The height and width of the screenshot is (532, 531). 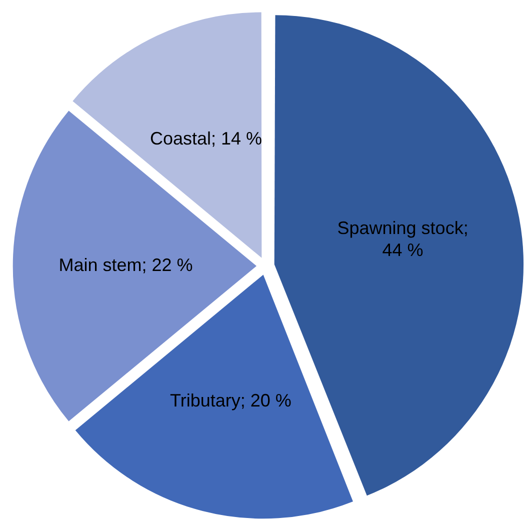 I want to click on slice-label: Tributary; 20 %, so click(x=231, y=400).